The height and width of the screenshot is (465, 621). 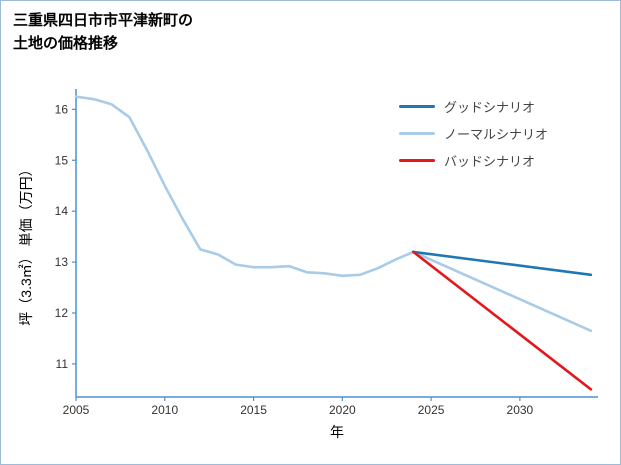 What do you see at coordinates (490, 161) in the screenshot?
I see `legend-label-bad-scenario: バッドシナリオ` at bounding box center [490, 161].